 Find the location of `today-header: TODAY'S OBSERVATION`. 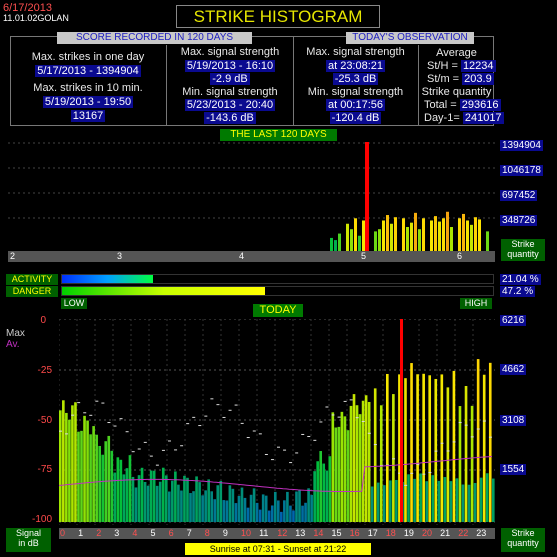

today-header: TODAY'S OBSERVATION is located at coordinates (410, 38).